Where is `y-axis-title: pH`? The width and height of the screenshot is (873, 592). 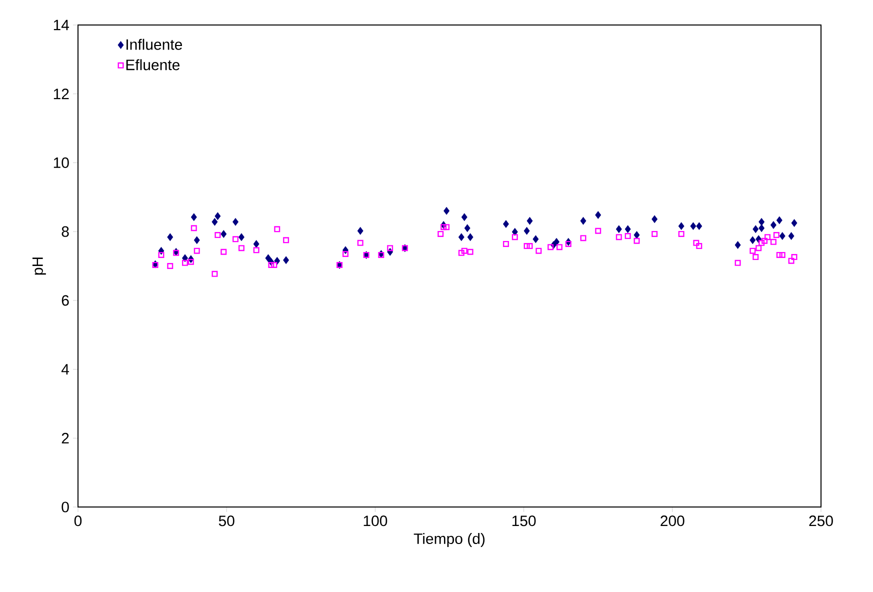 y-axis-title: pH is located at coordinates (39, 266).